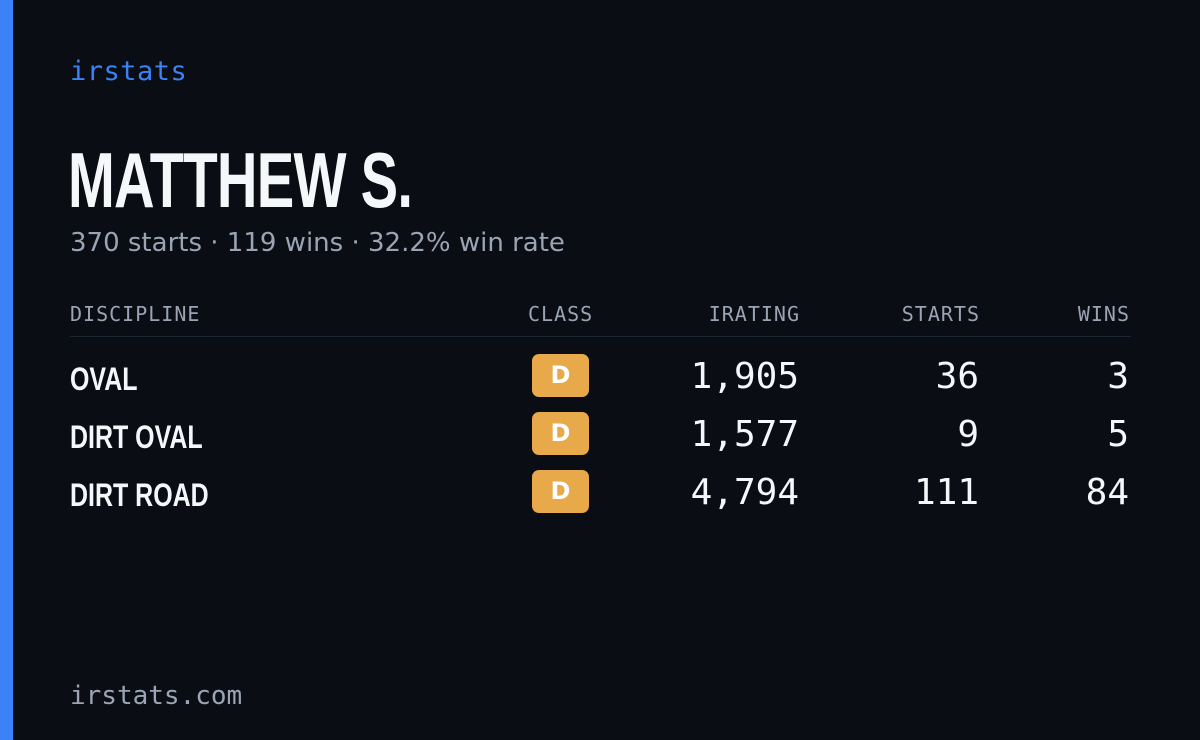 The image size is (1200, 740). I want to click on table-row: DIRT OVAL D 1,577 9 5, so click(600, 425).